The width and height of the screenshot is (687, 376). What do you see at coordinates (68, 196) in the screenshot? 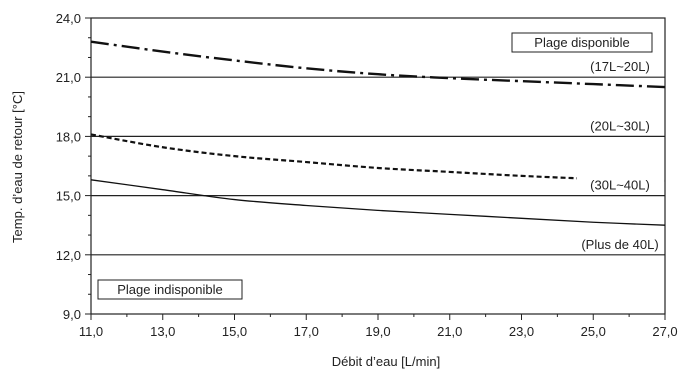
I see `y-tick-label-2: 15,0` at bounding box center [68, 196].